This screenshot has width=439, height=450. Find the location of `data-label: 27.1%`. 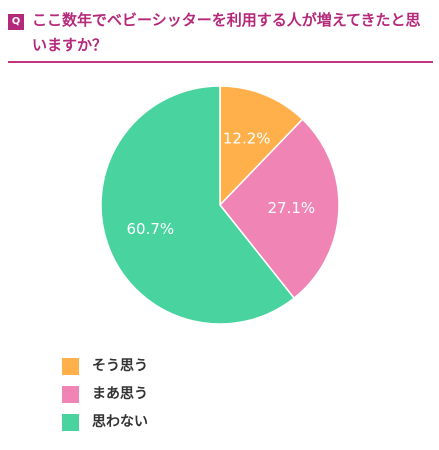

data-label: 27.1% is located at coordinates (291, 208).